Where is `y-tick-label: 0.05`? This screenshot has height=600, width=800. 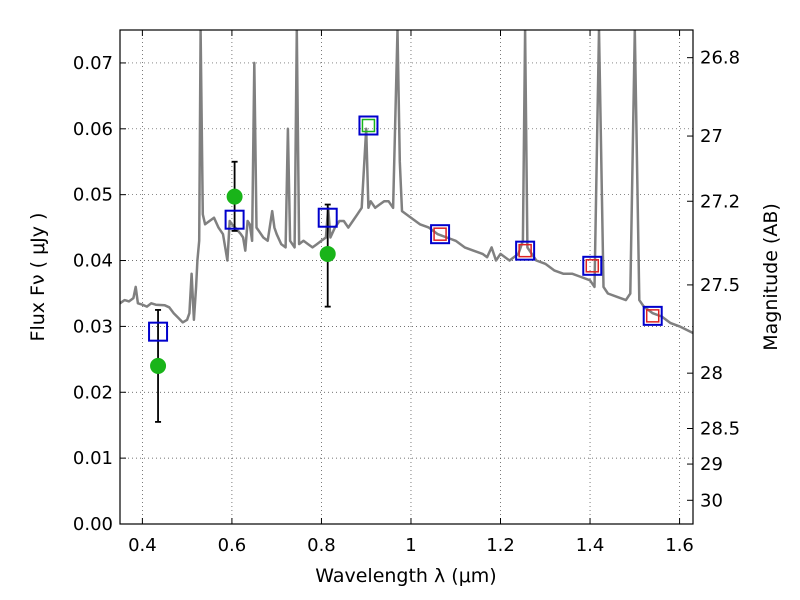
y-tick-label: 0.05 is located at coordinates (93, 195).